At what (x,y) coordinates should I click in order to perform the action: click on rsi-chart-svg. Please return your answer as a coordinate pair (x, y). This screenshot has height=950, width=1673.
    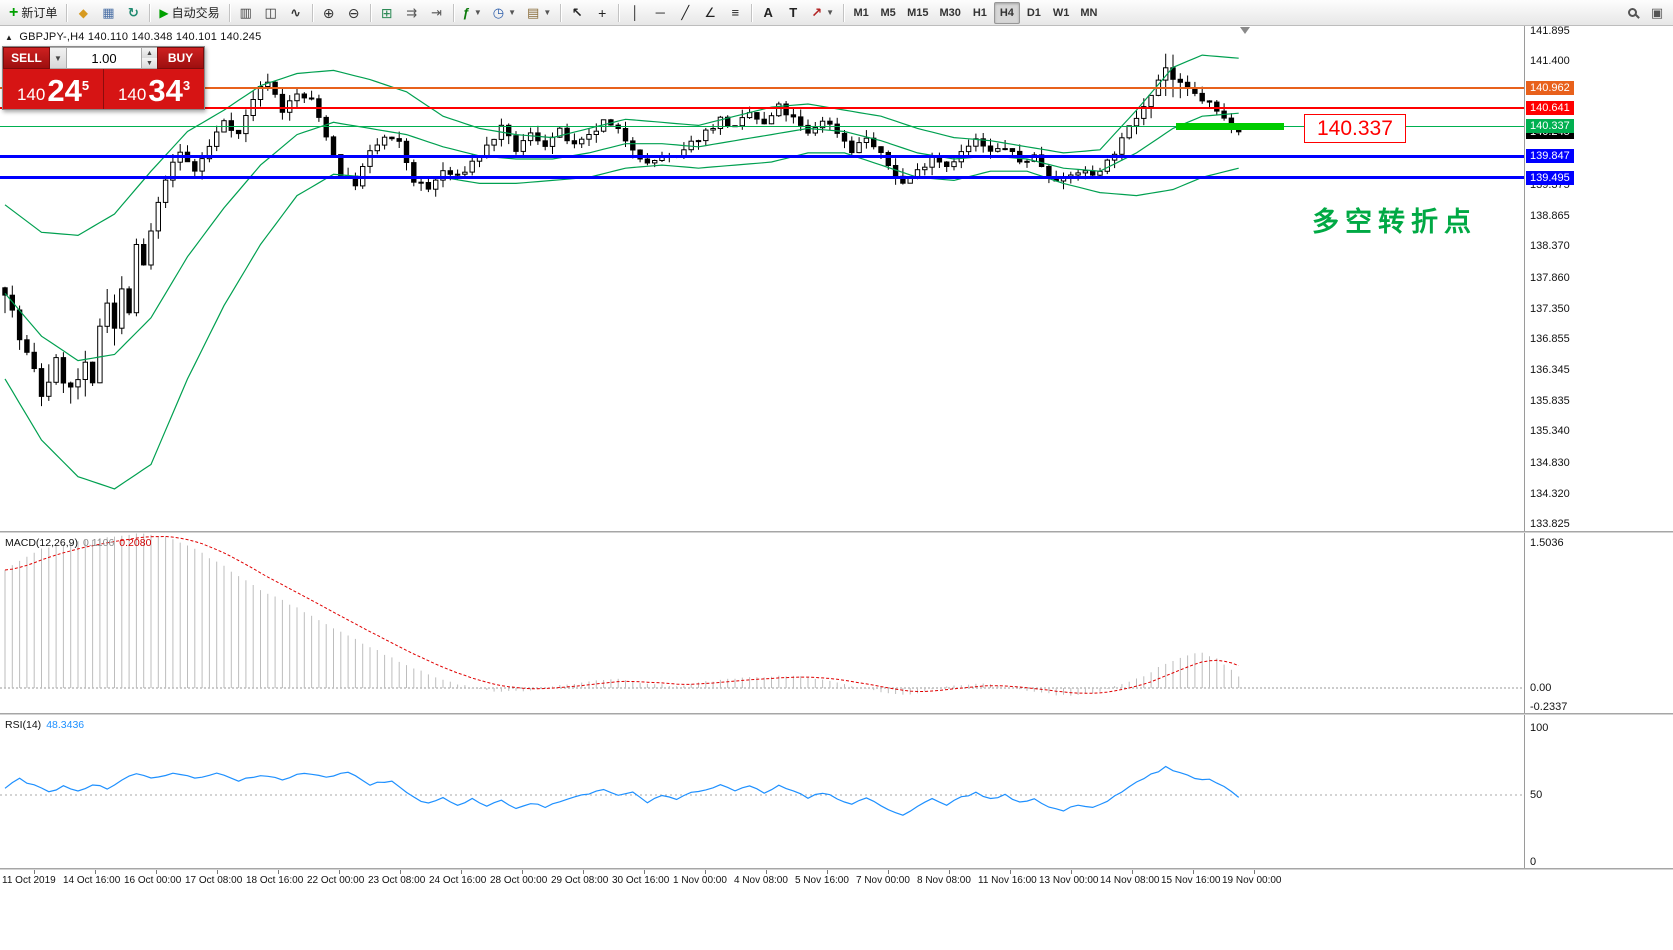
    Looking at the image, I should click on (762, 790).